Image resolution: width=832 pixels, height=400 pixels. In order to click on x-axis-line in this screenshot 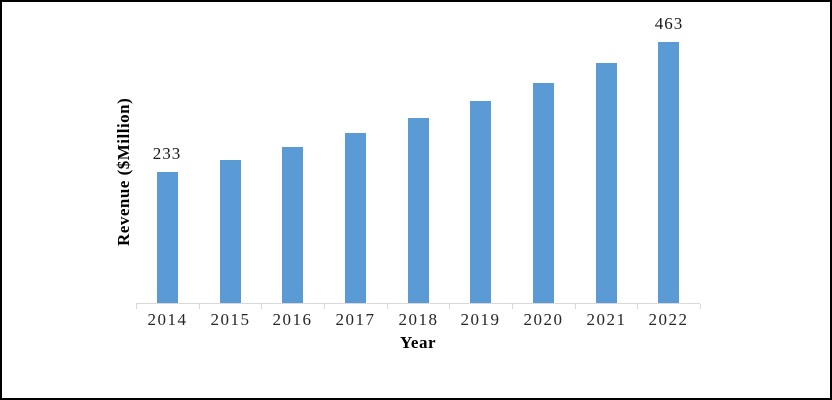, I will do `click(418, 303)`.